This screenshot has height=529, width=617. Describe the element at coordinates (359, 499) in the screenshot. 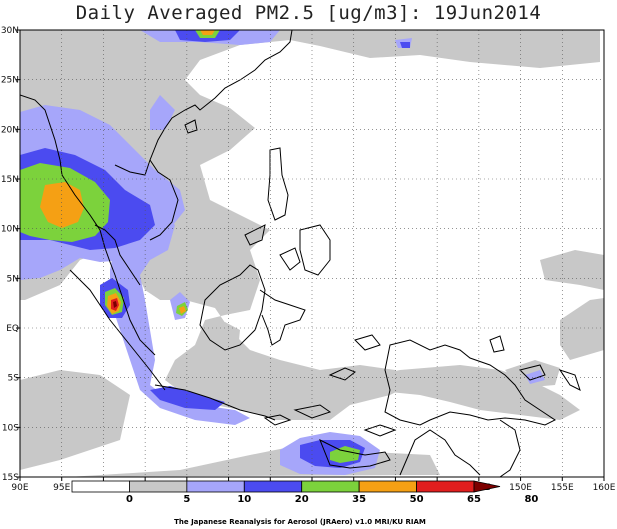

I see `colorbar-label: 35` at that location.